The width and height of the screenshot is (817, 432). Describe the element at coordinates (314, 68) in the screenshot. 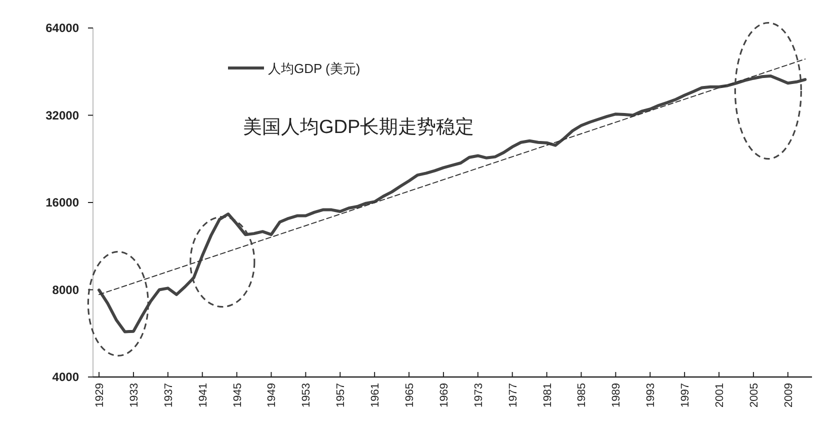

I see `legend-label: 人均GDP (美元)` at that location.